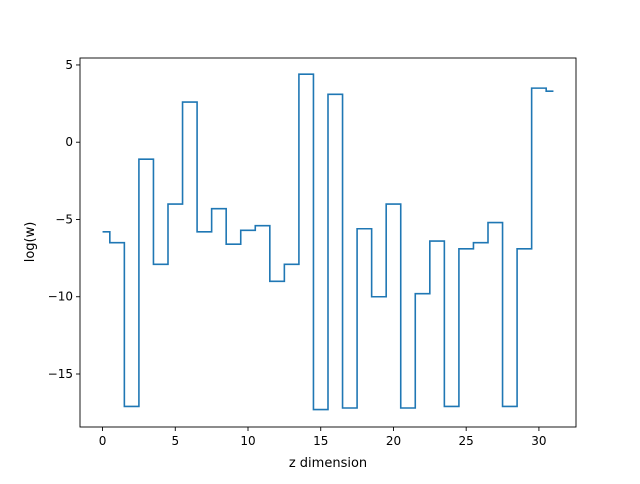 This screenshot has height=484, width=640. I want to click on y-tick-label: 0, so click(69, 142).